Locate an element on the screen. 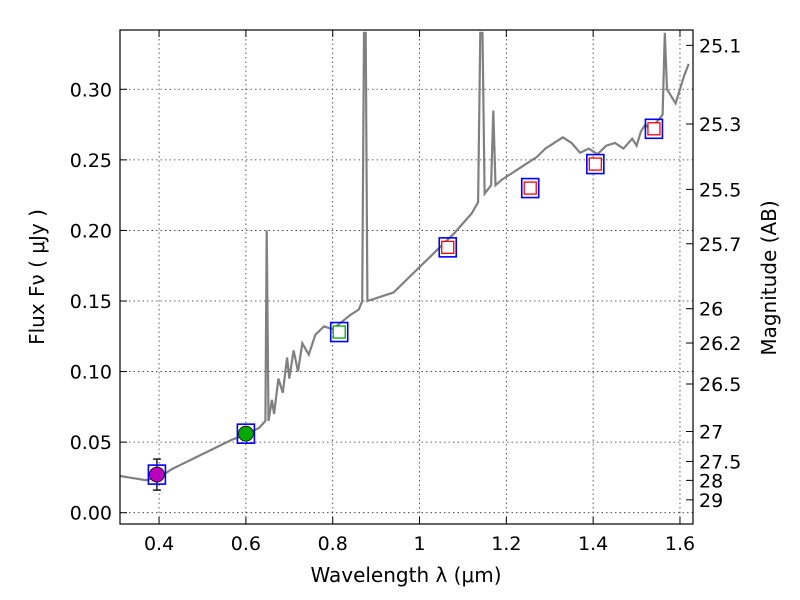 Image resolution: width=800 pixels, height=600 pixels. x-tick-label: 0.8 is located at coordinates (333, 544).